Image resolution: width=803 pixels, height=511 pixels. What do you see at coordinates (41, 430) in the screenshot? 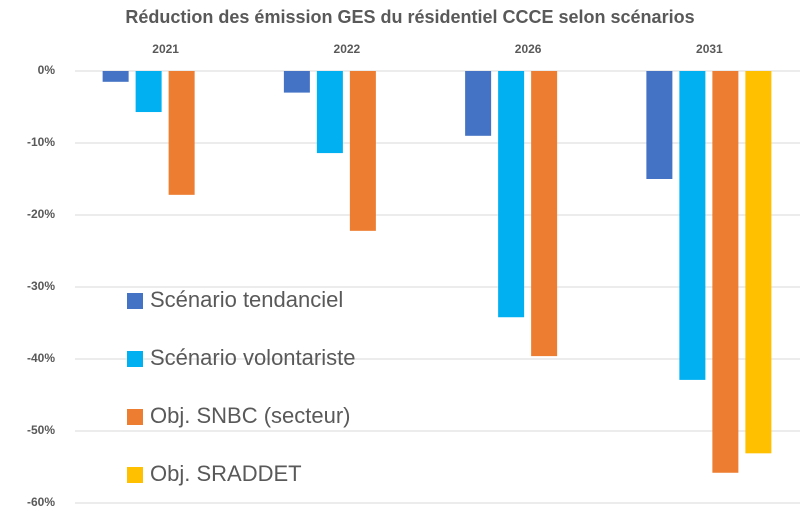
I see `y-tick-label: -50%` at bounding box center [41, 430].